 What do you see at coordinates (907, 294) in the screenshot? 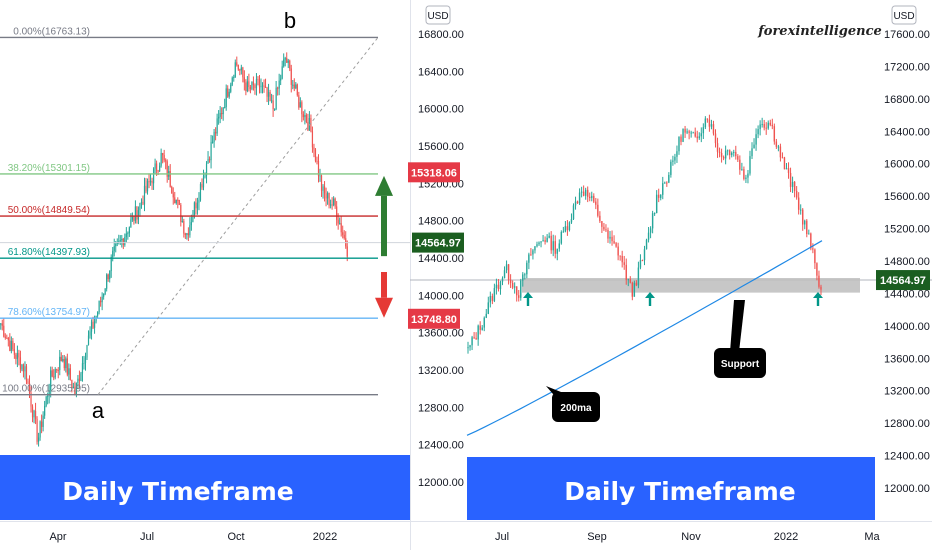
I see `right-y-tick: 14400.00` at bounding box center [907, 294].